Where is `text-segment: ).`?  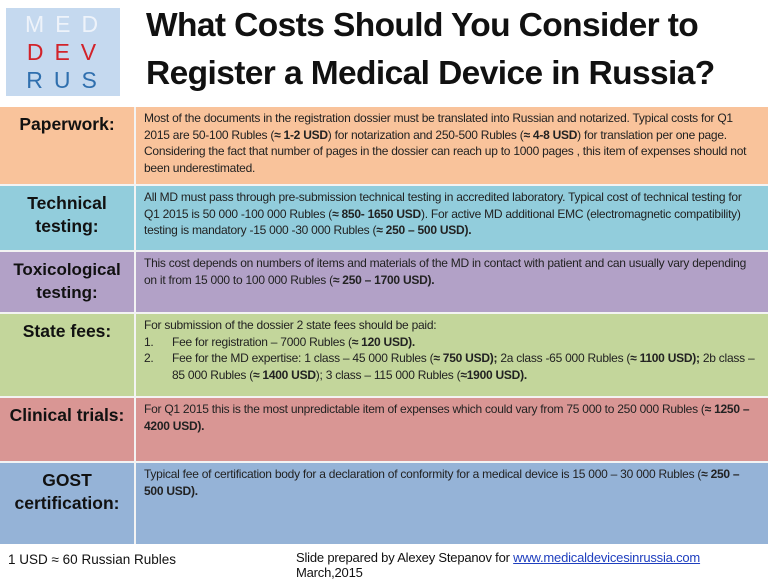 text-segment: ). is located at coordinates (201, 425).